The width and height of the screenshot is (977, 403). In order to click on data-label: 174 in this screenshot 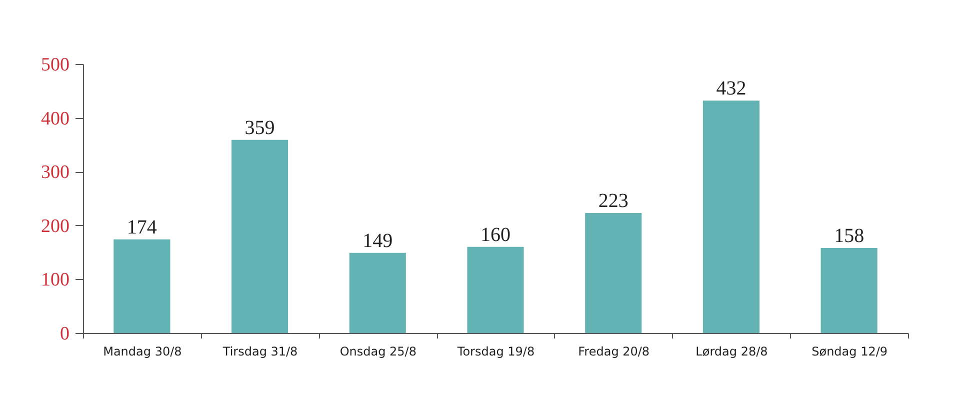, I will do `click(141, 227)`.